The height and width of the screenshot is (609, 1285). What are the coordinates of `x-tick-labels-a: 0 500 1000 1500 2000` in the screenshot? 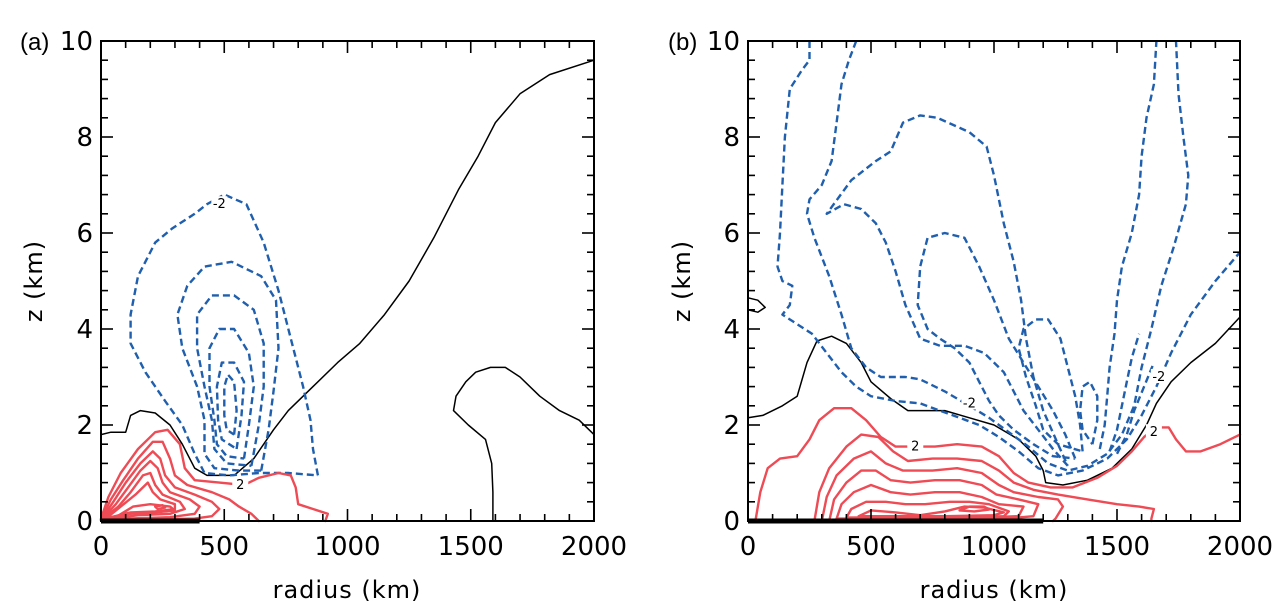 It's located at (360, 547).